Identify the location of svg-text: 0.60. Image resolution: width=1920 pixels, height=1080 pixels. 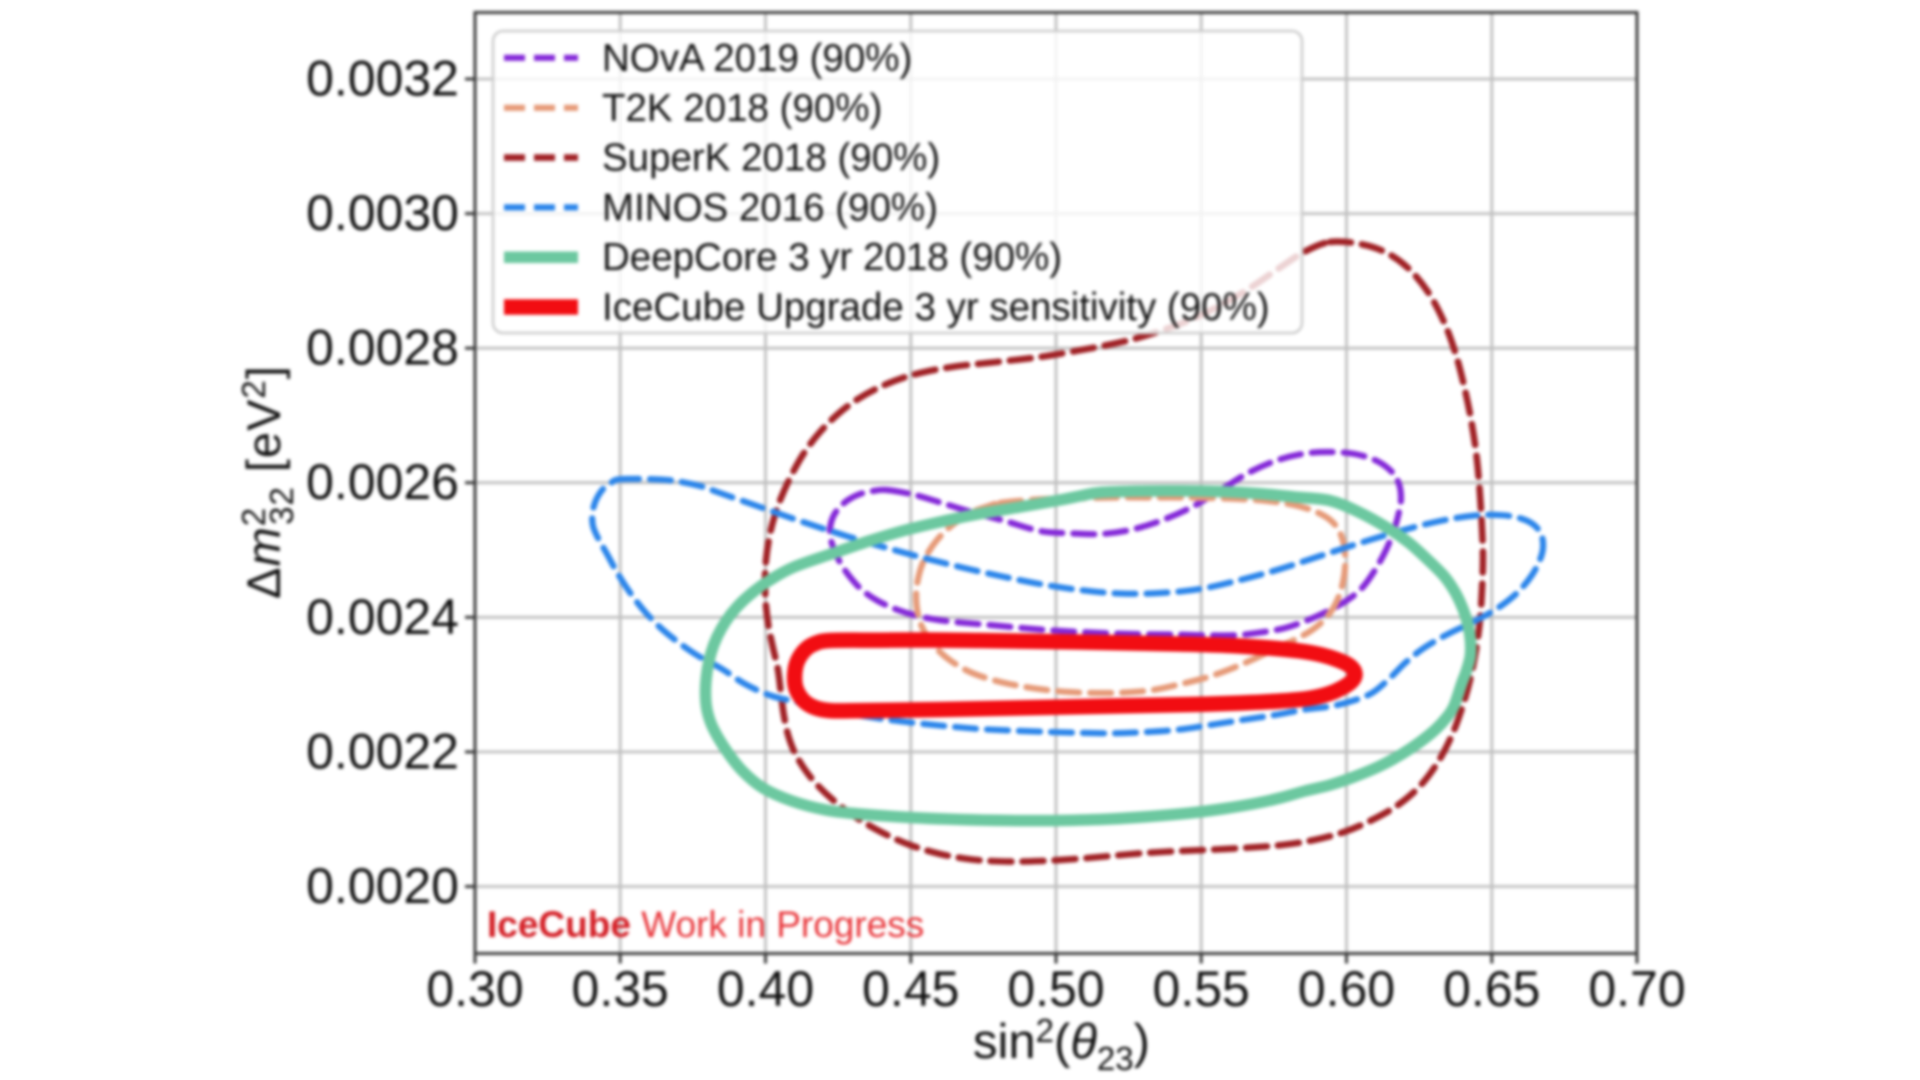
(1346, 989).